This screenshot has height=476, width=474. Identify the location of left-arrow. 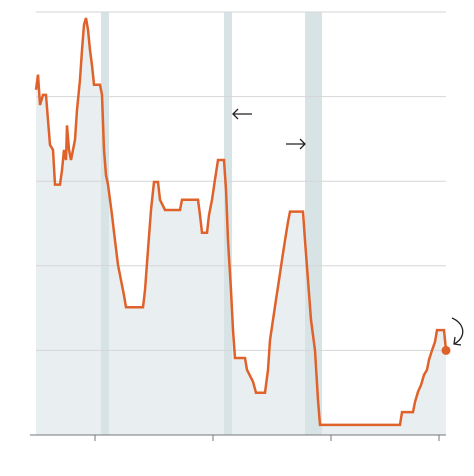
(242, 114).